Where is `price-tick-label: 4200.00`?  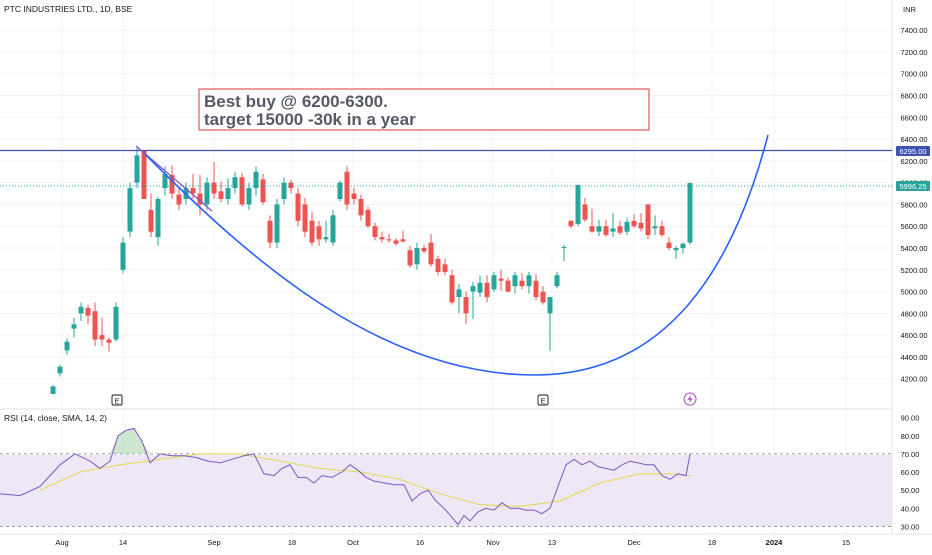 price-tick-label: 4200.00 is located at coordinates (913, 379).